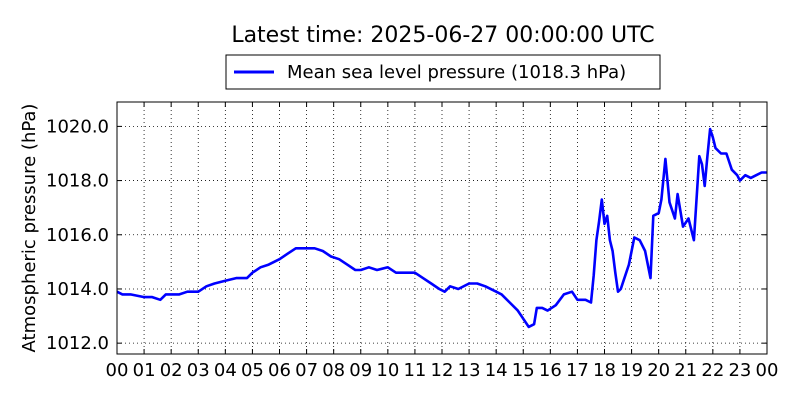 The height and width of the screenshot is (400, 800). What do you see at coordinates (225, 370) in the screenshot?
I see `x-tick-label: 04` at bounding box center [225, 370].